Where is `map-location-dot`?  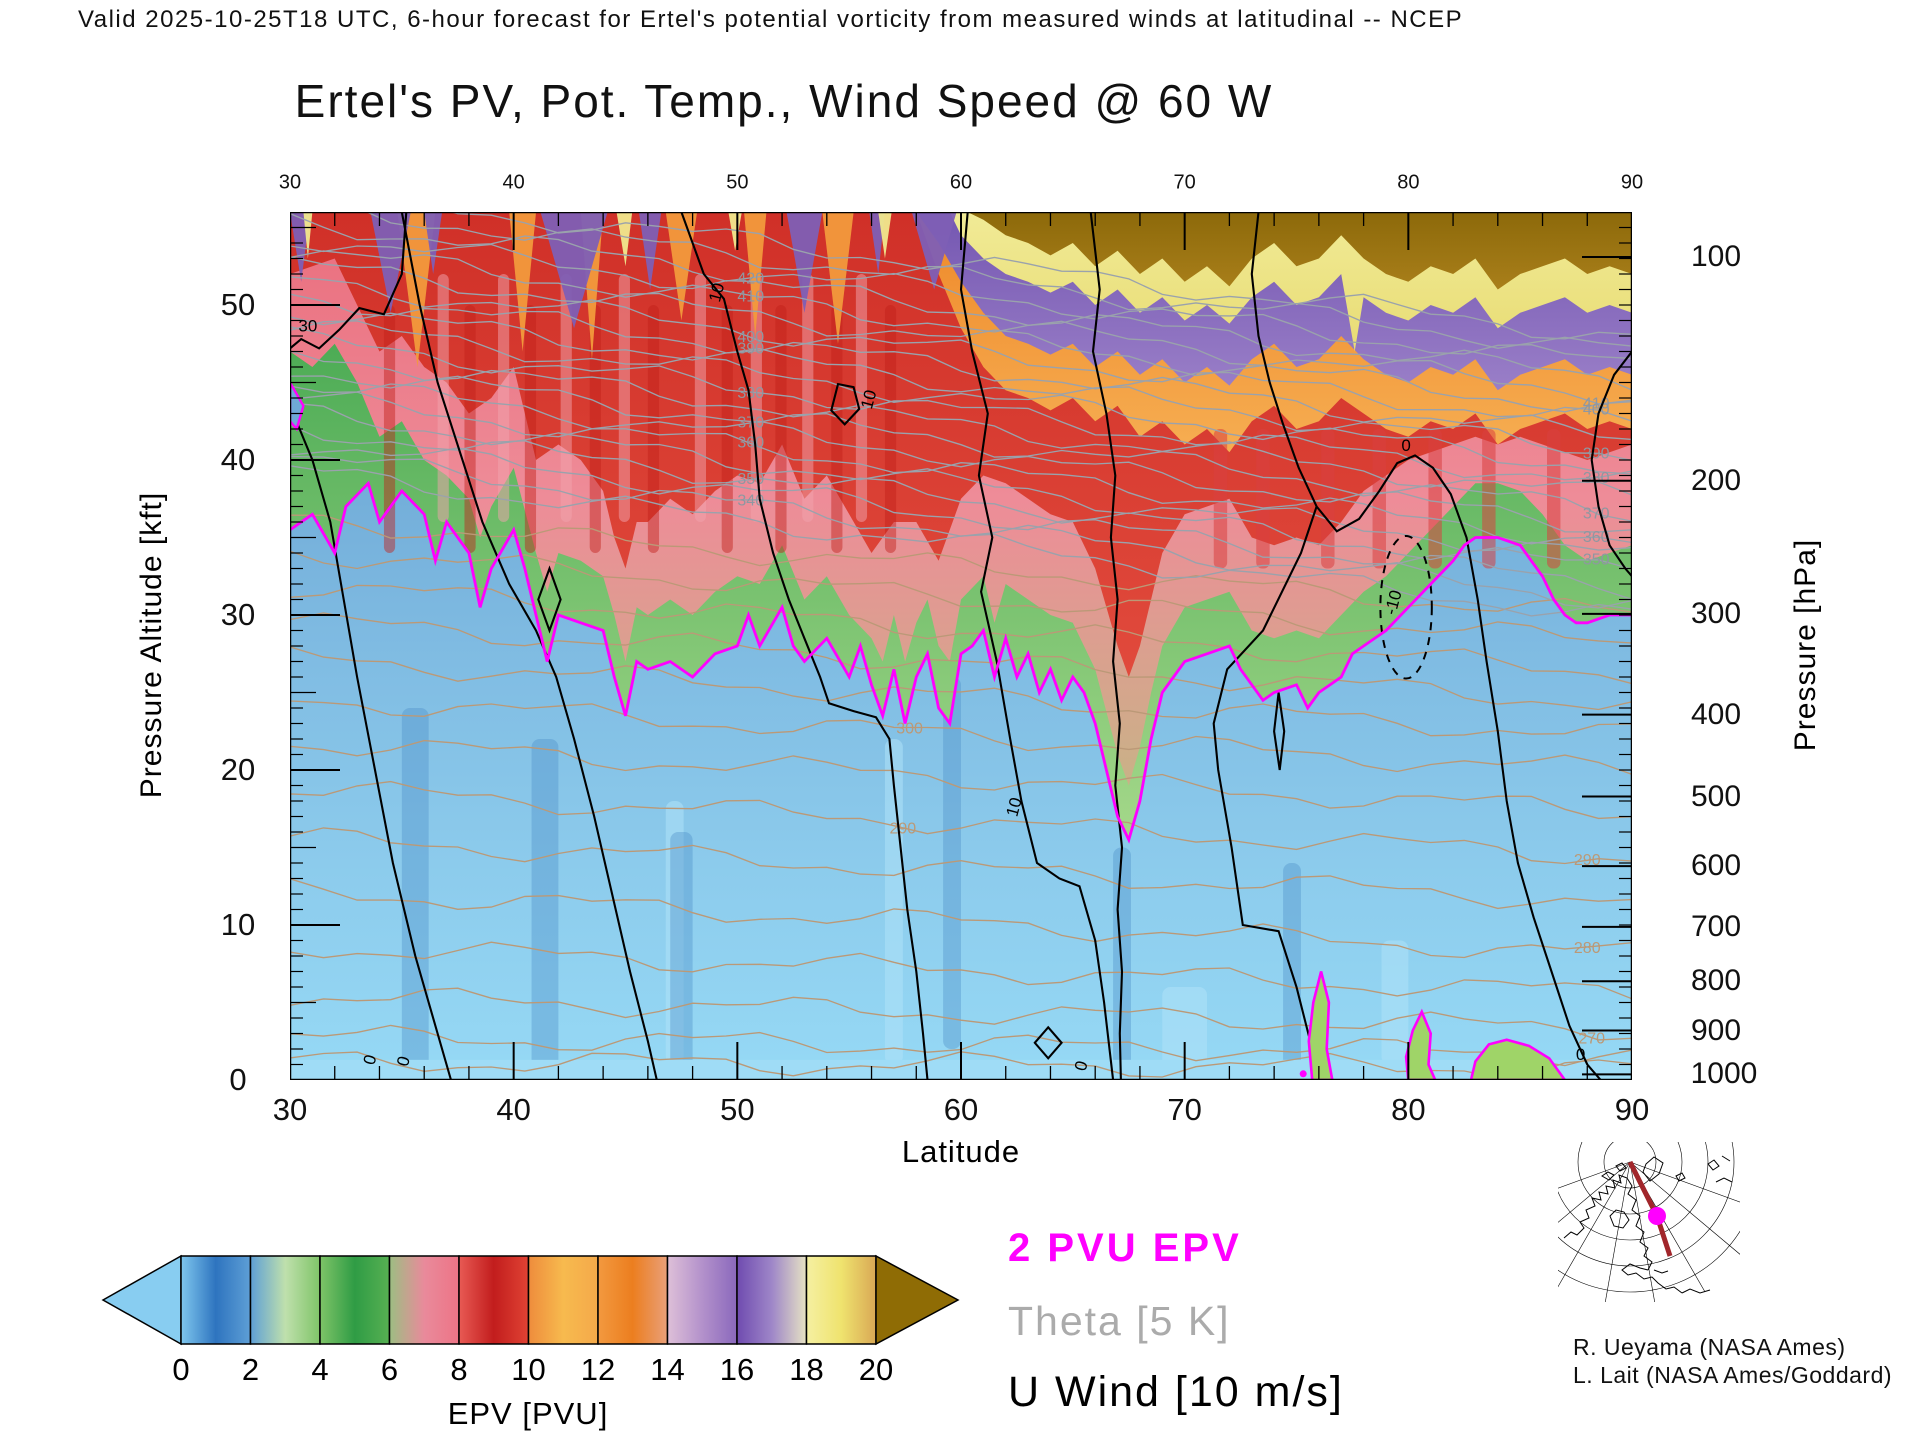 map-location-dot is located at coordinates (1657, 1216).